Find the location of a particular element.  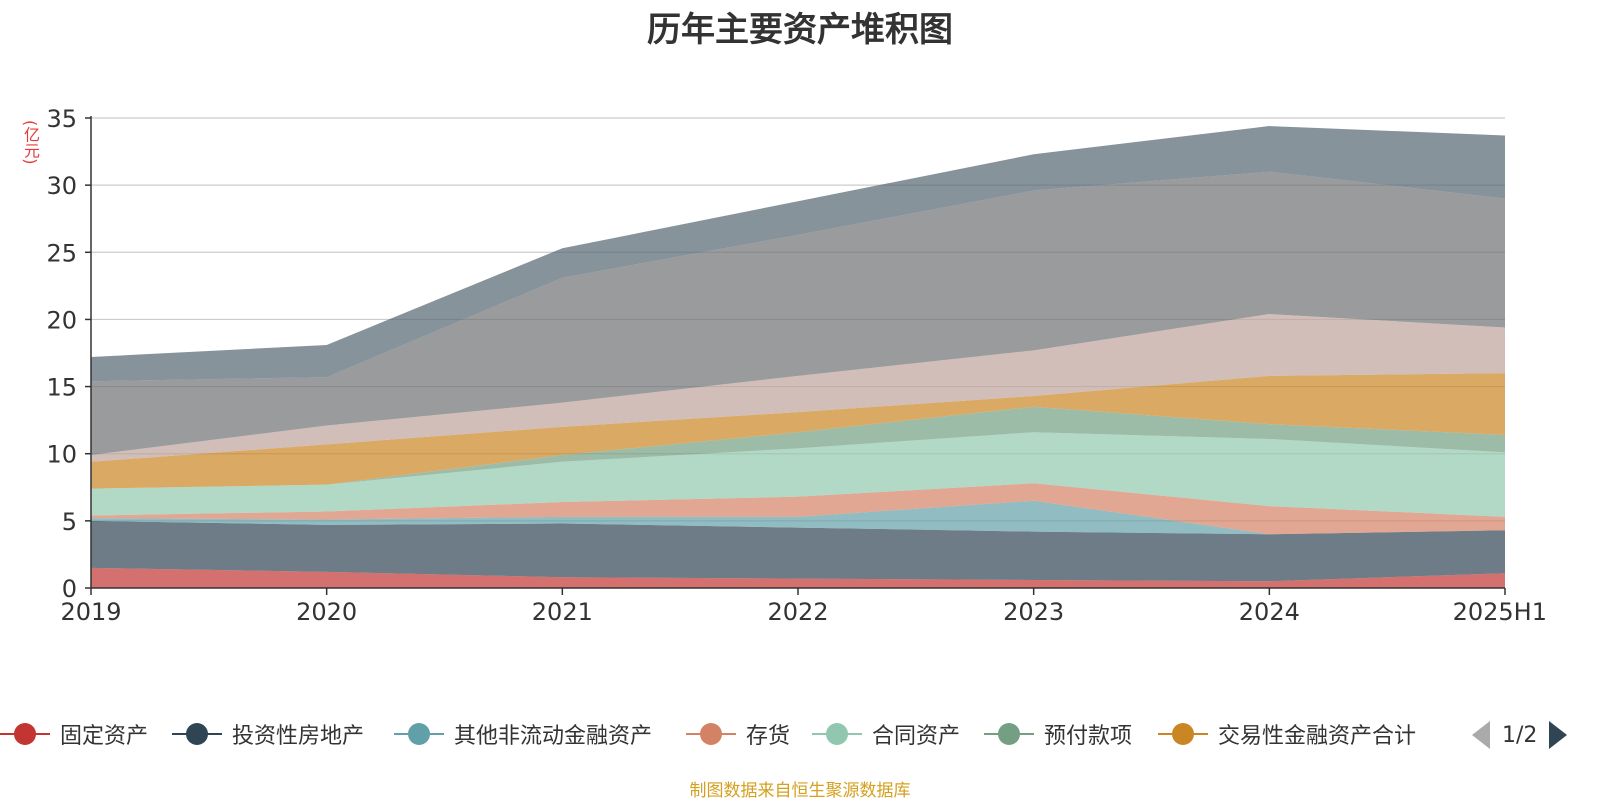

legend-label: 其他非流动金融资产 is located at coordinates (553, 736).